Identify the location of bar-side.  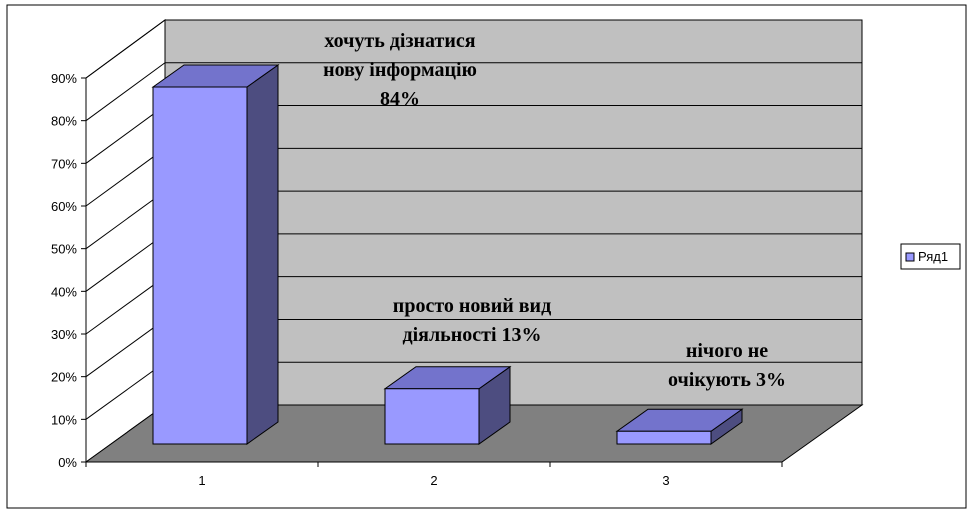
(262, 254).